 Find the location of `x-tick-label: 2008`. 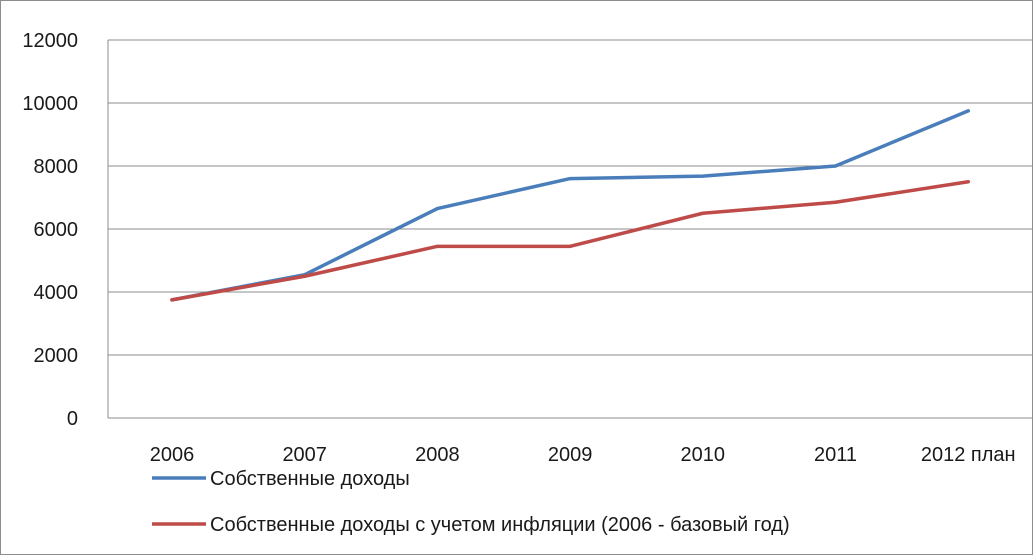

x-tick-label: 2008 is located at coordinates (437, 455).